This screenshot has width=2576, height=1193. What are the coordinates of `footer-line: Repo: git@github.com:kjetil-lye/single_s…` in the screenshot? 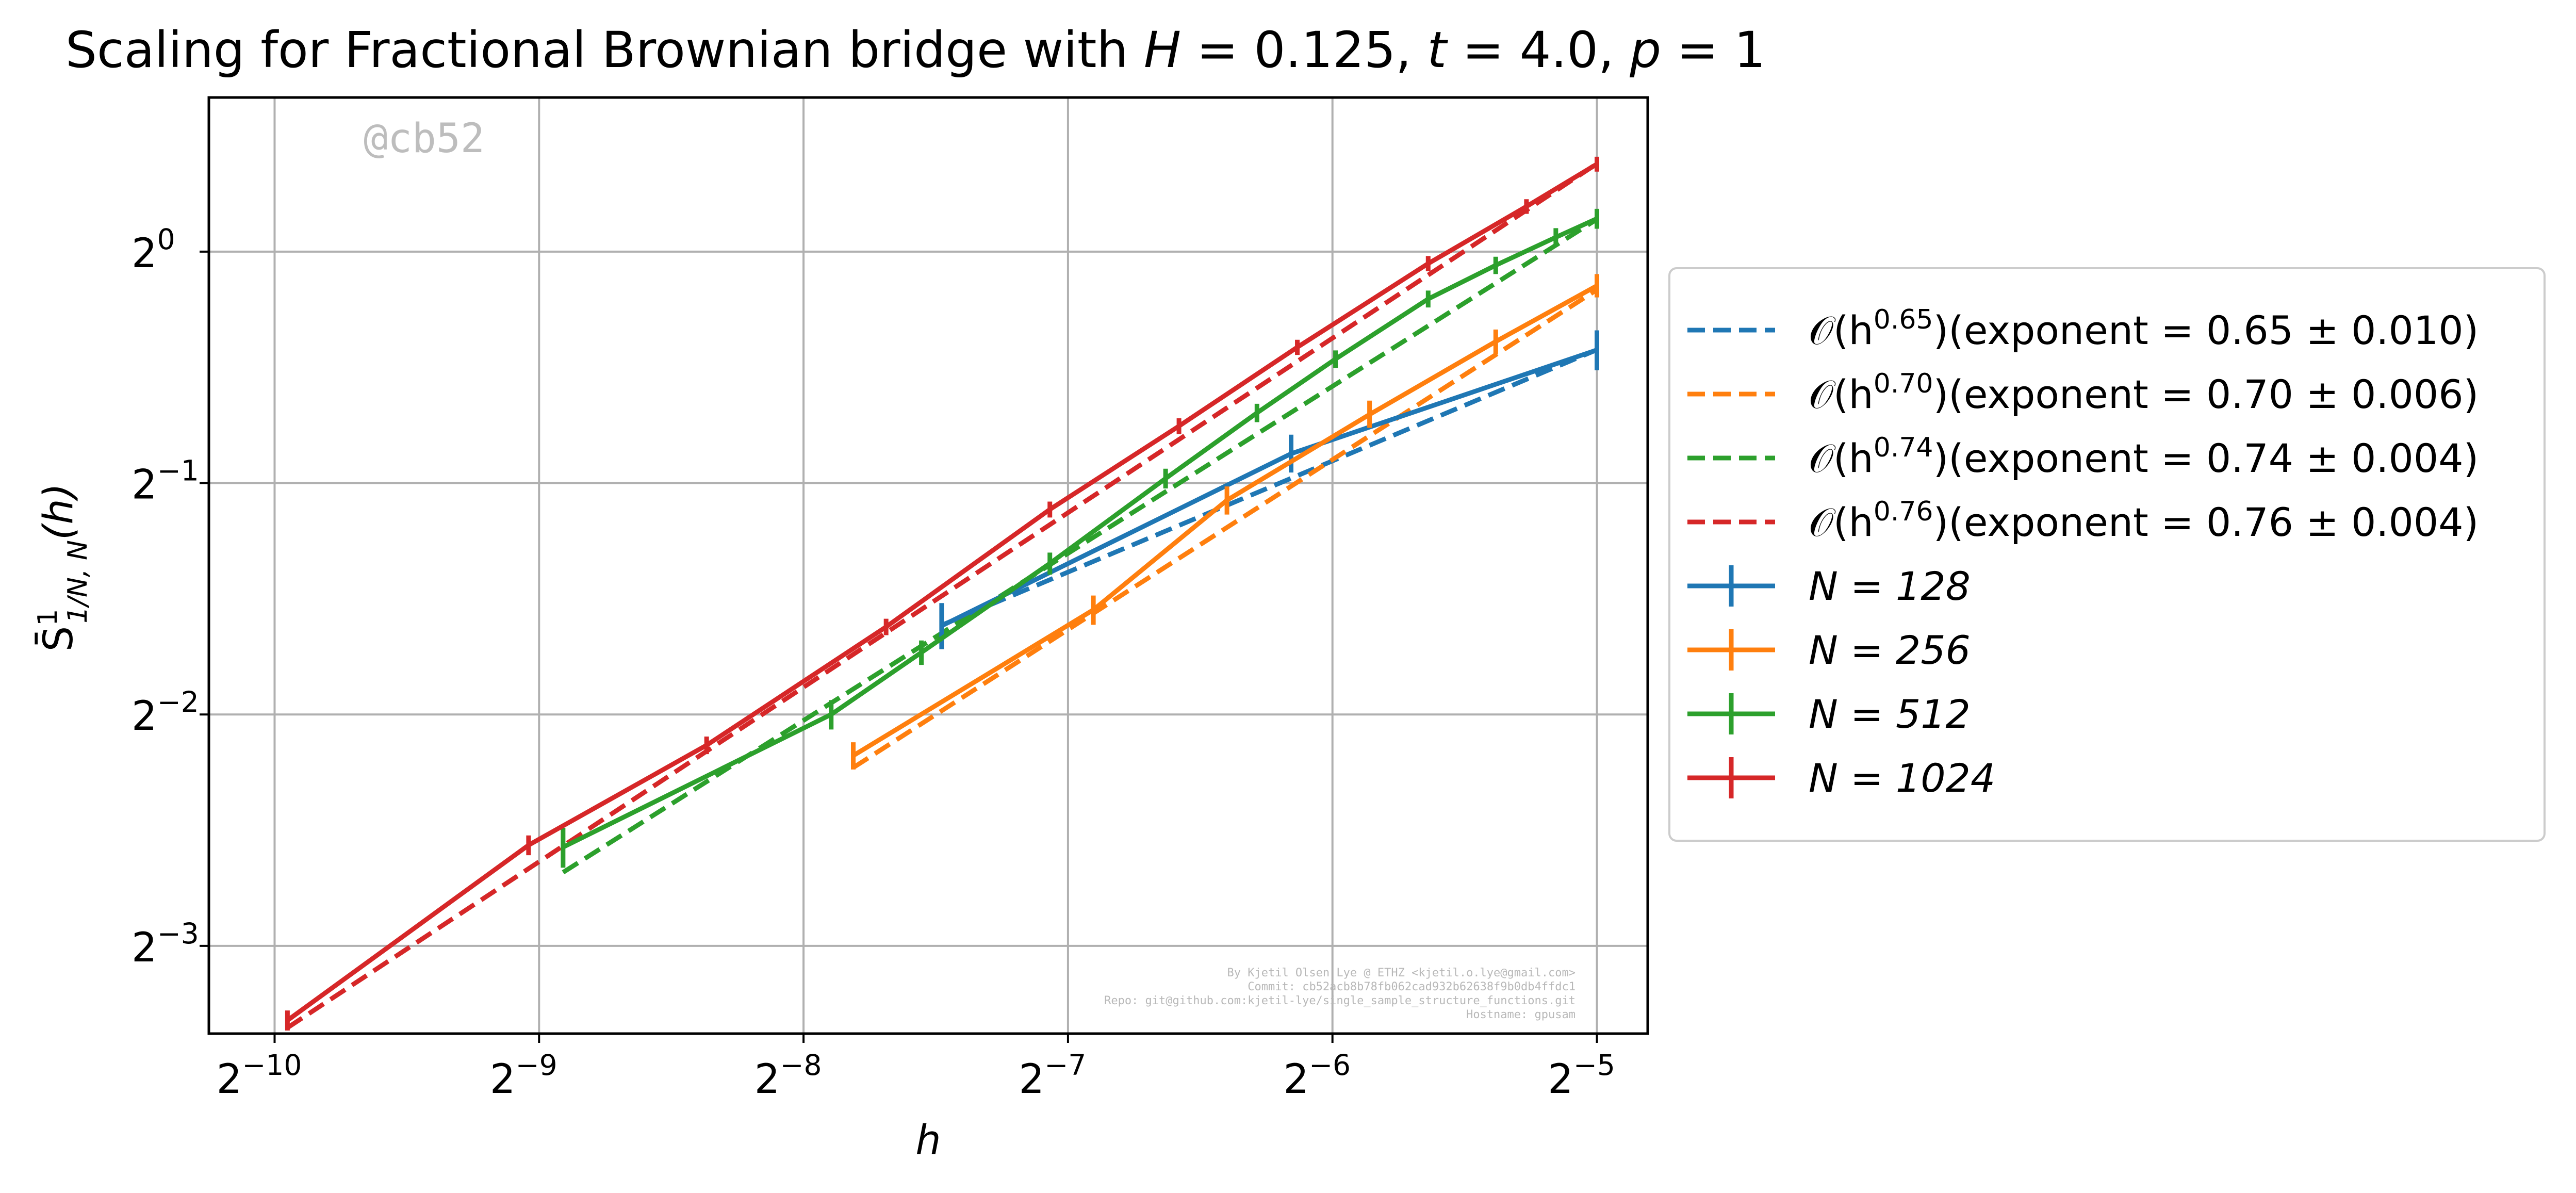 It's located at (1340, 1001).